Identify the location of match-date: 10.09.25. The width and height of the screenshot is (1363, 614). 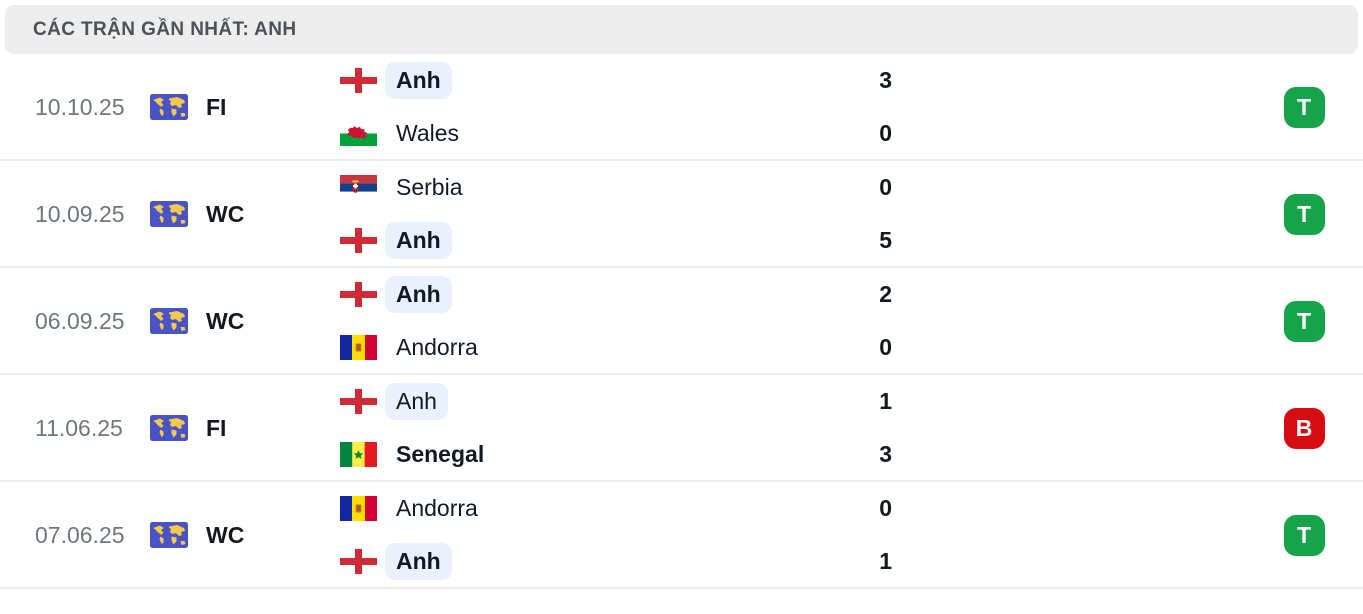
(80, 213).